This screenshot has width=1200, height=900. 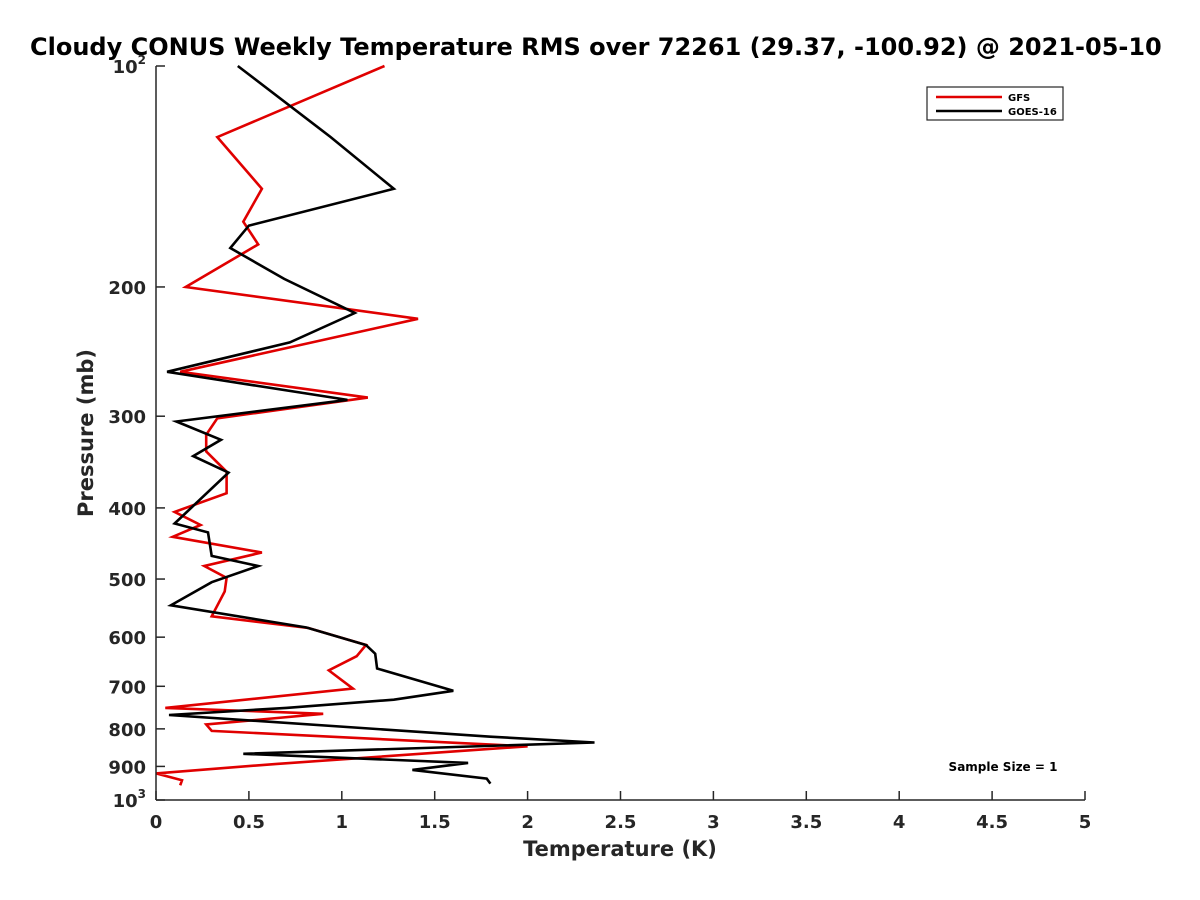 What do you see at coordinates (435, 822) in the screenshot?
I see `x-tick-label: 1.5` at bounding box center [435, 822].